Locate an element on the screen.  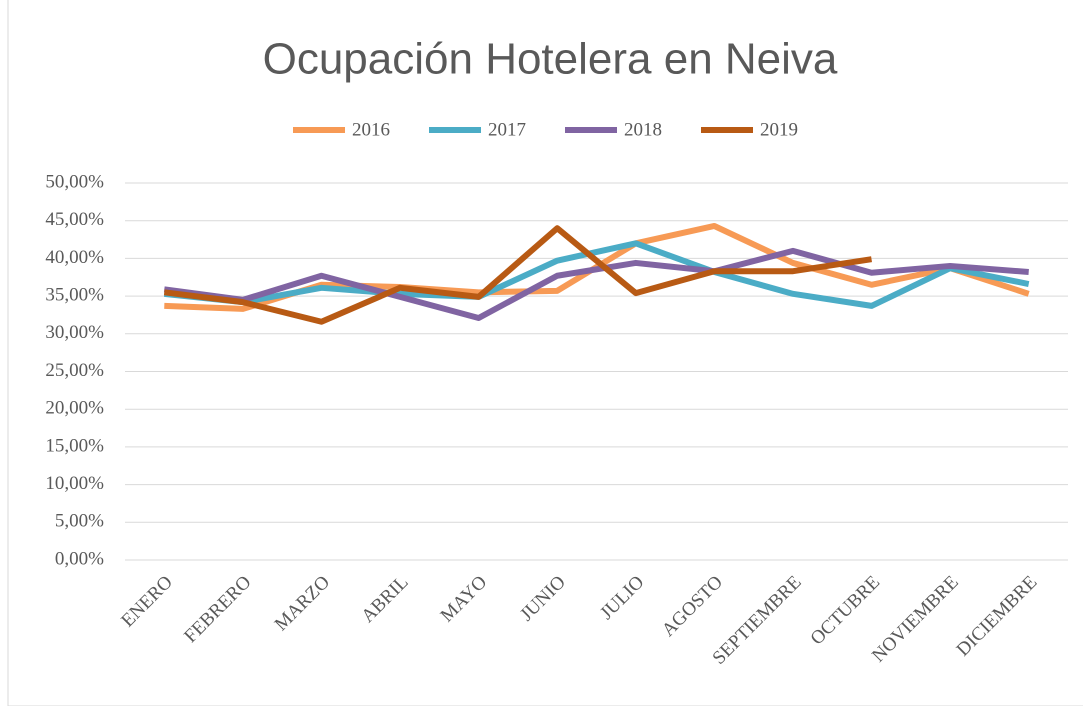
y-tick-label: 25,00% is located at coordinates (74, 370).